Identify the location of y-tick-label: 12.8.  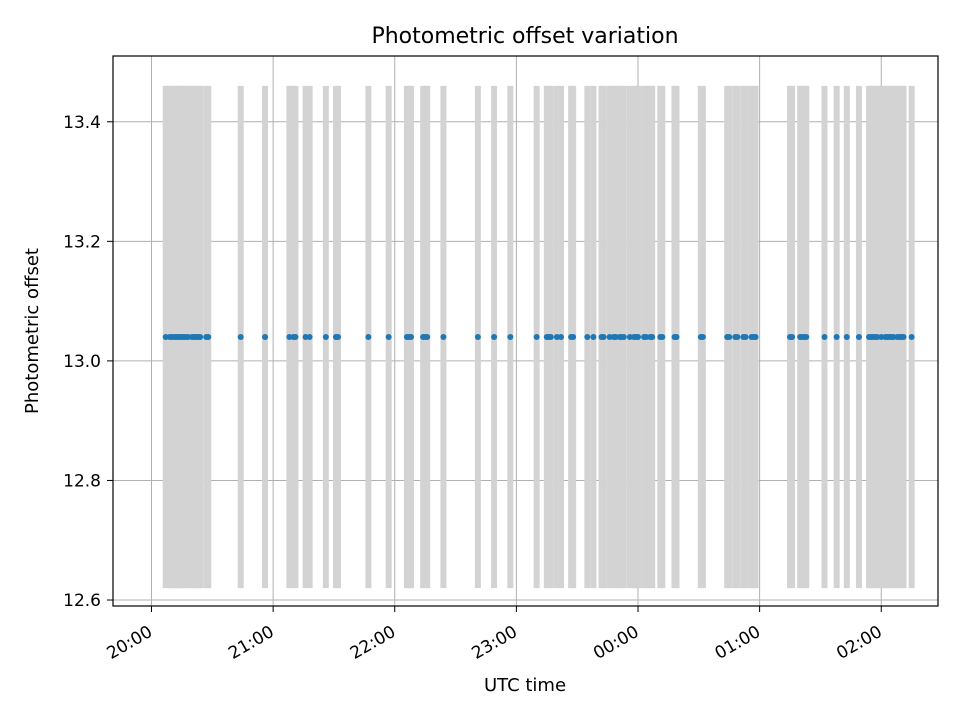
(82, 481).